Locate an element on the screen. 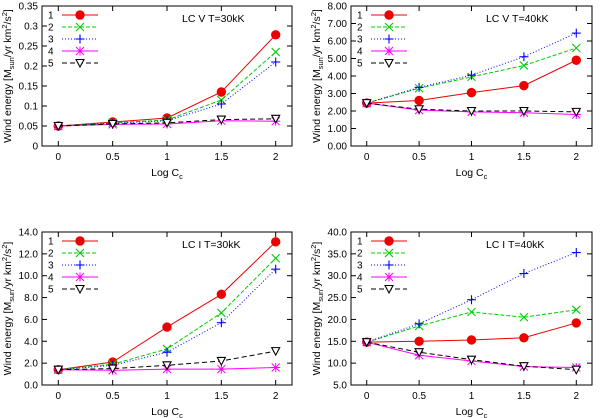  y-tick-label: 14.0 is located at coordinates (29, 233).